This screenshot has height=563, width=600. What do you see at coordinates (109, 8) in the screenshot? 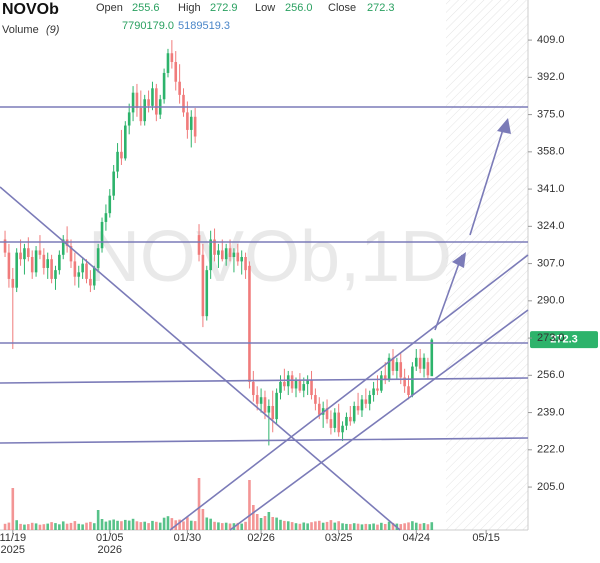
I see `header-label: Open` at bounding box center [109, 8].